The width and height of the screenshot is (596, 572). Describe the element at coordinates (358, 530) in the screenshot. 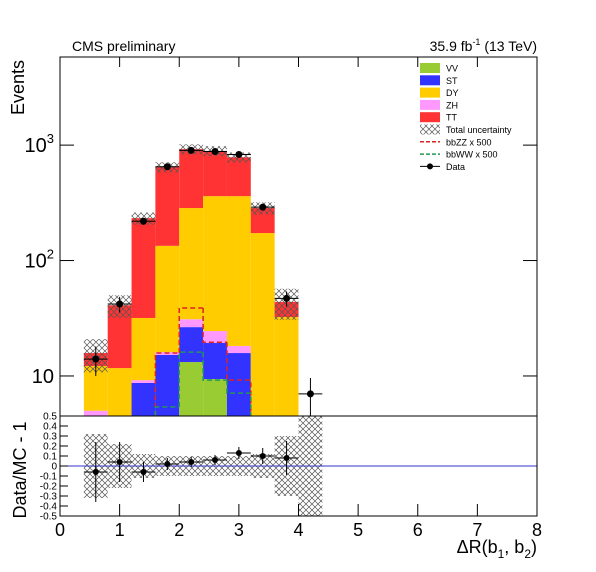

I see `x-tick-label: 5` at that location.